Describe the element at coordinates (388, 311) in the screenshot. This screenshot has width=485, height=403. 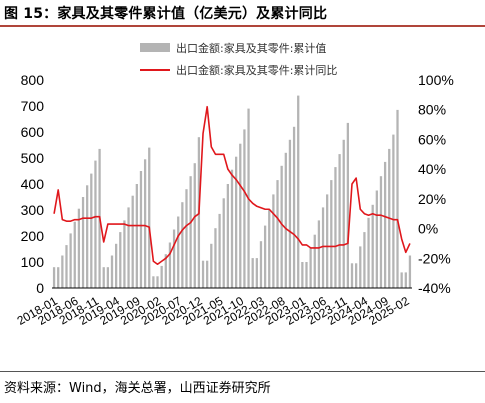
I see `x-tick-label: 2025-02` at that location.